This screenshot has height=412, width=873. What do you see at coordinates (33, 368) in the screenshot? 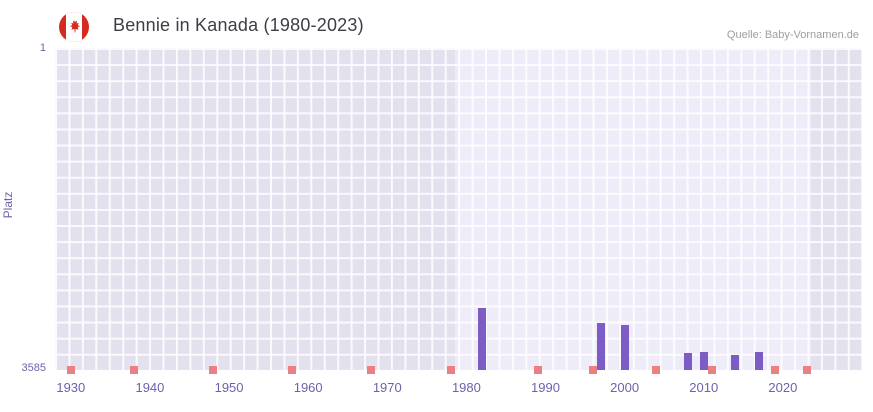
I see `y-axis-tick-bottom: 3585` at bounding box center [33, 368].